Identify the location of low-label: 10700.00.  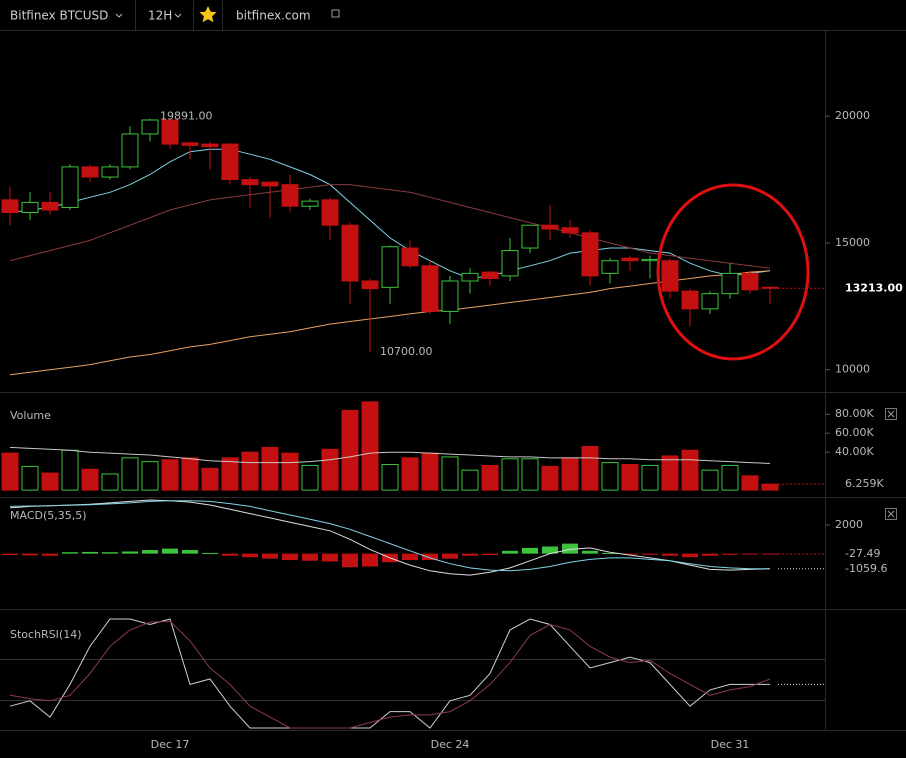
(406, 351).